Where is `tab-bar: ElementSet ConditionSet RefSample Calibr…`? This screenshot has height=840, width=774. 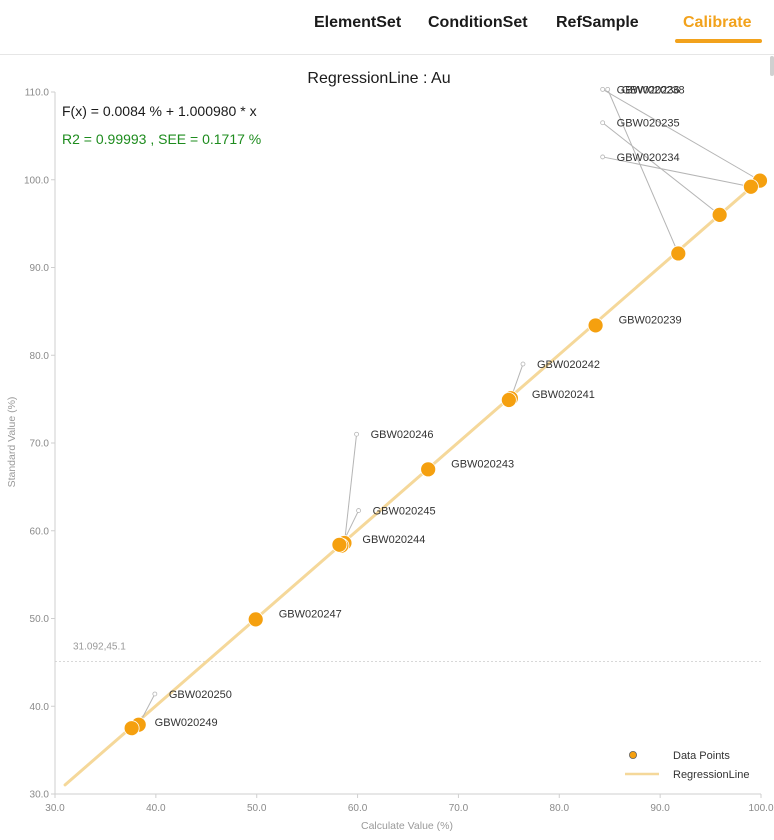 tab-bar: ElementSet ConditionSet RefSample Calibr… is located at coordinates (387, 27).